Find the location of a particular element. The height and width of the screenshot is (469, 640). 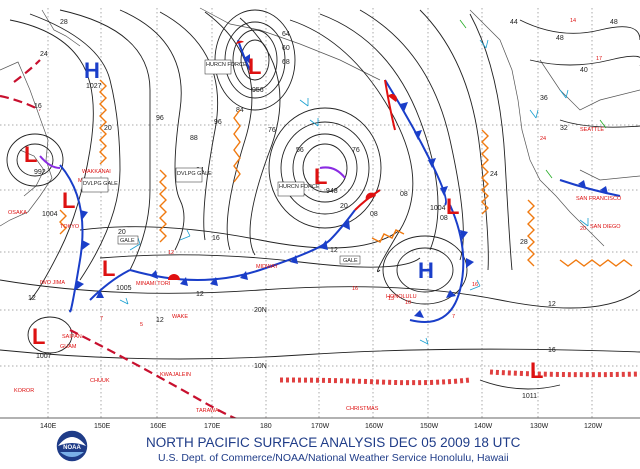

high-pressure-value: 1027 is located at coordinates (94, 86).